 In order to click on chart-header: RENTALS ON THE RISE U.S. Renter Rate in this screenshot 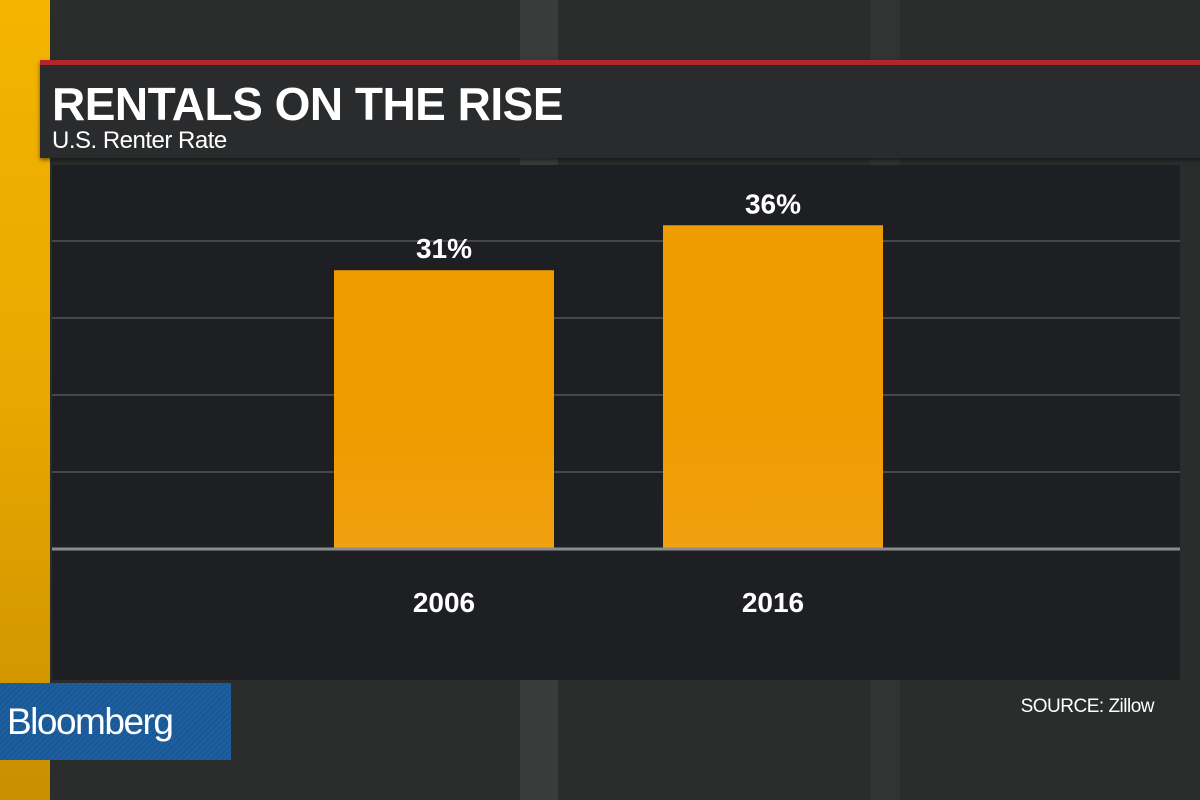, I will do `click(620, 109)`.